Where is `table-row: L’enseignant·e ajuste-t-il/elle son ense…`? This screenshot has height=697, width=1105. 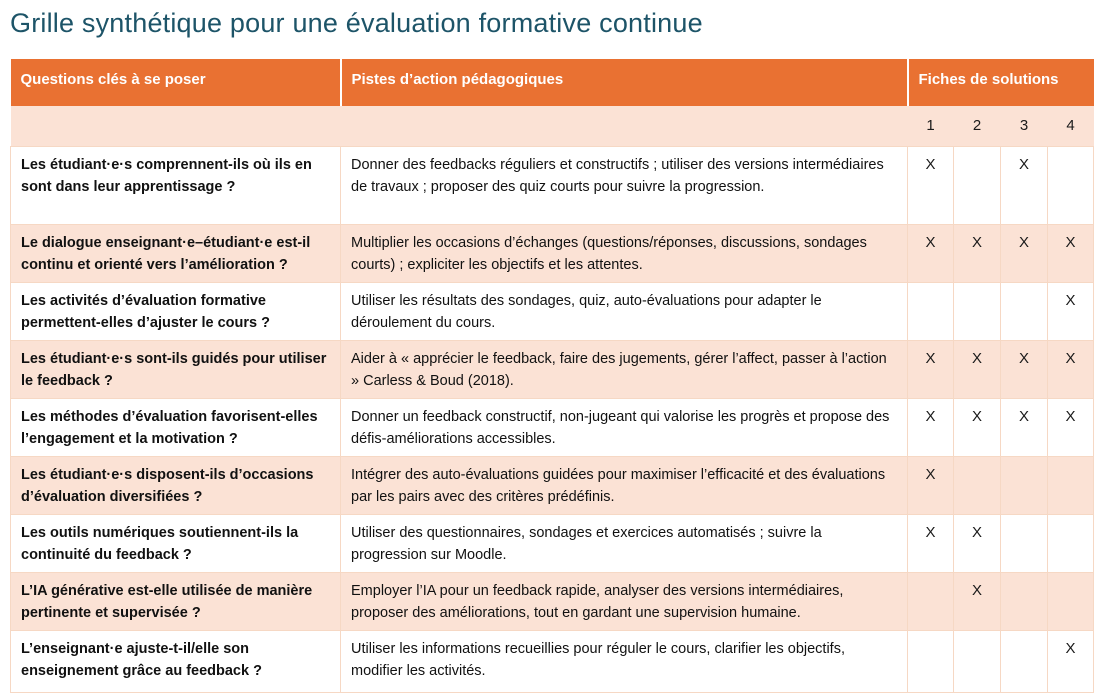
table-row: L’enseignant·e ajuste-t-il/elle son ense… is located at coordinates (552, 661).